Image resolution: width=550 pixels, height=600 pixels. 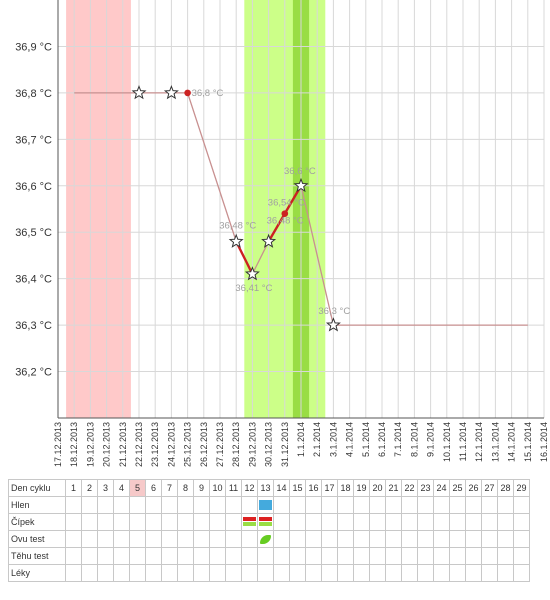 What do you see at coordinates (169, 488) in the screenshot?
I see `day-number: 7` at bounding box center [169, 488].